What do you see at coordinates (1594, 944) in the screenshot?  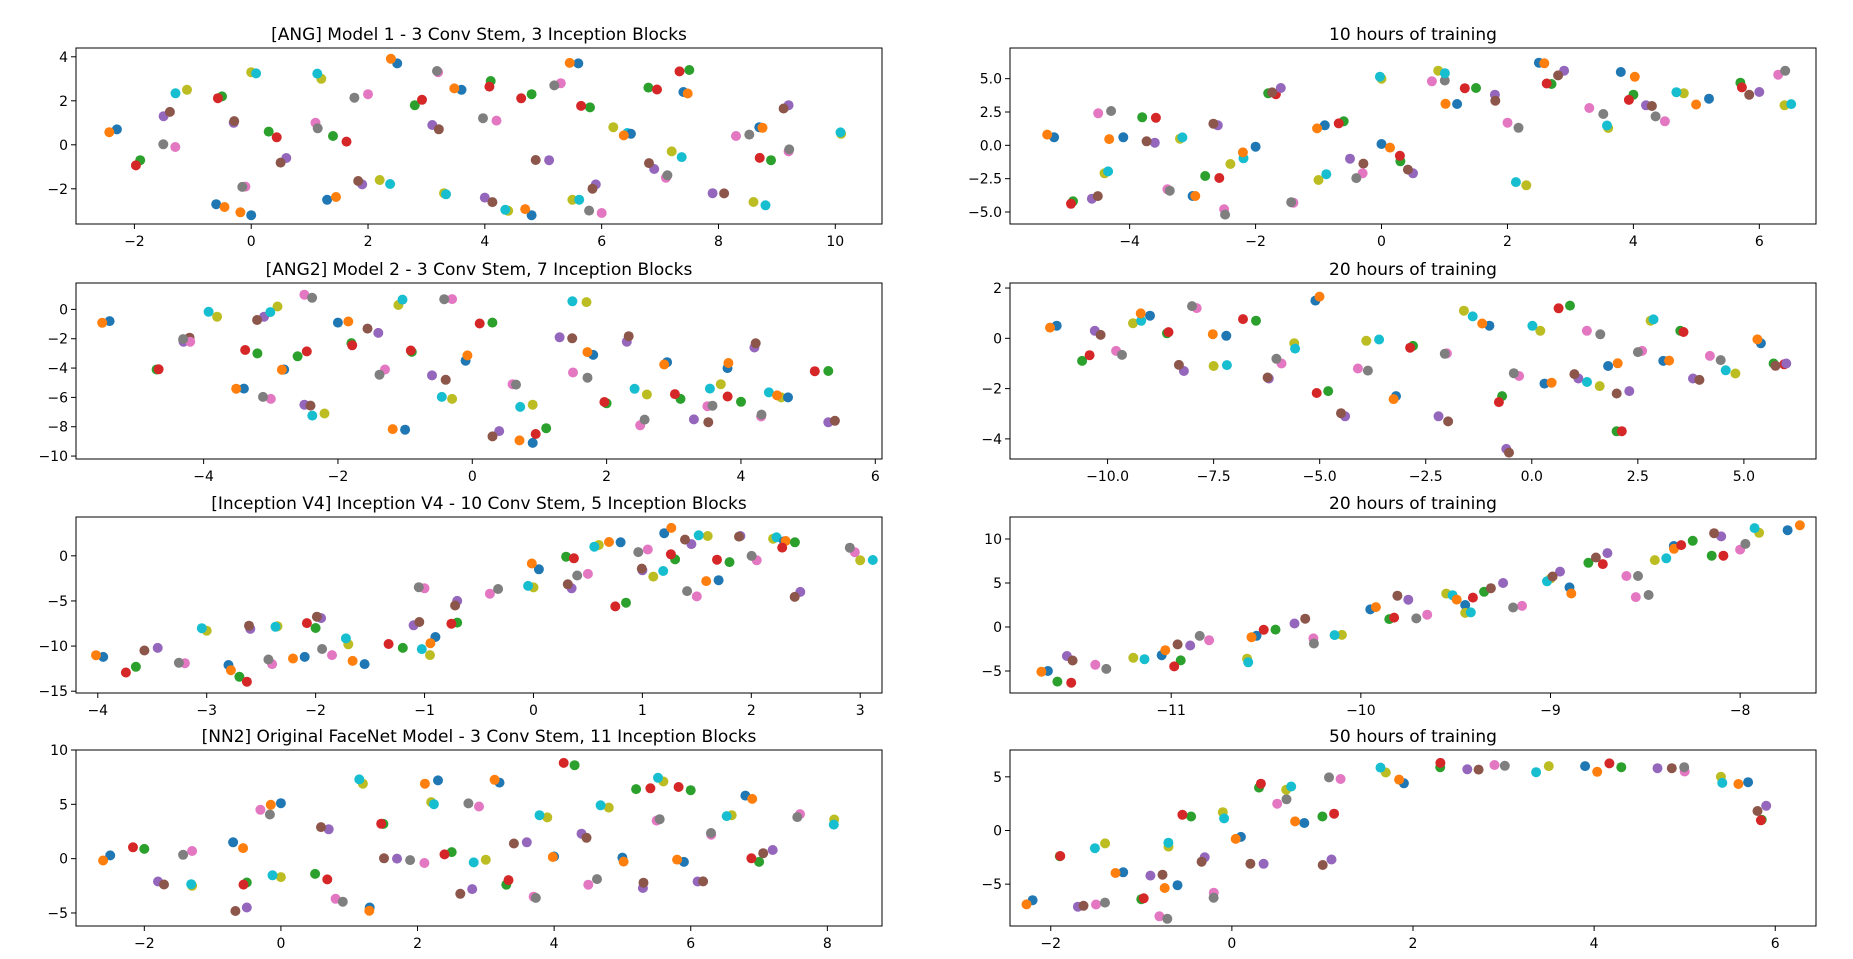 I see `x-tick-label: 4` at bounding box center [1594, 944].